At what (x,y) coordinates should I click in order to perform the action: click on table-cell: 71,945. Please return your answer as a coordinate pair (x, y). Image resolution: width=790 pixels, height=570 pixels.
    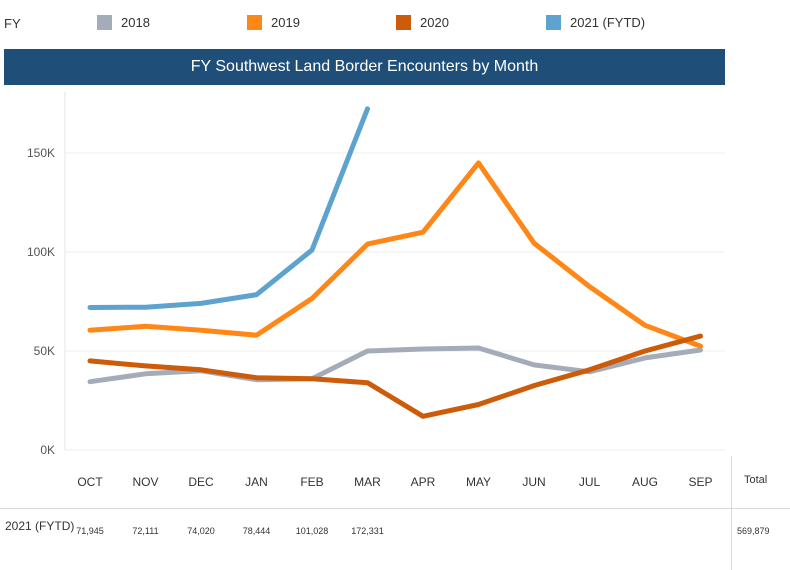
    Looking at the image, I should click on (90, 531).